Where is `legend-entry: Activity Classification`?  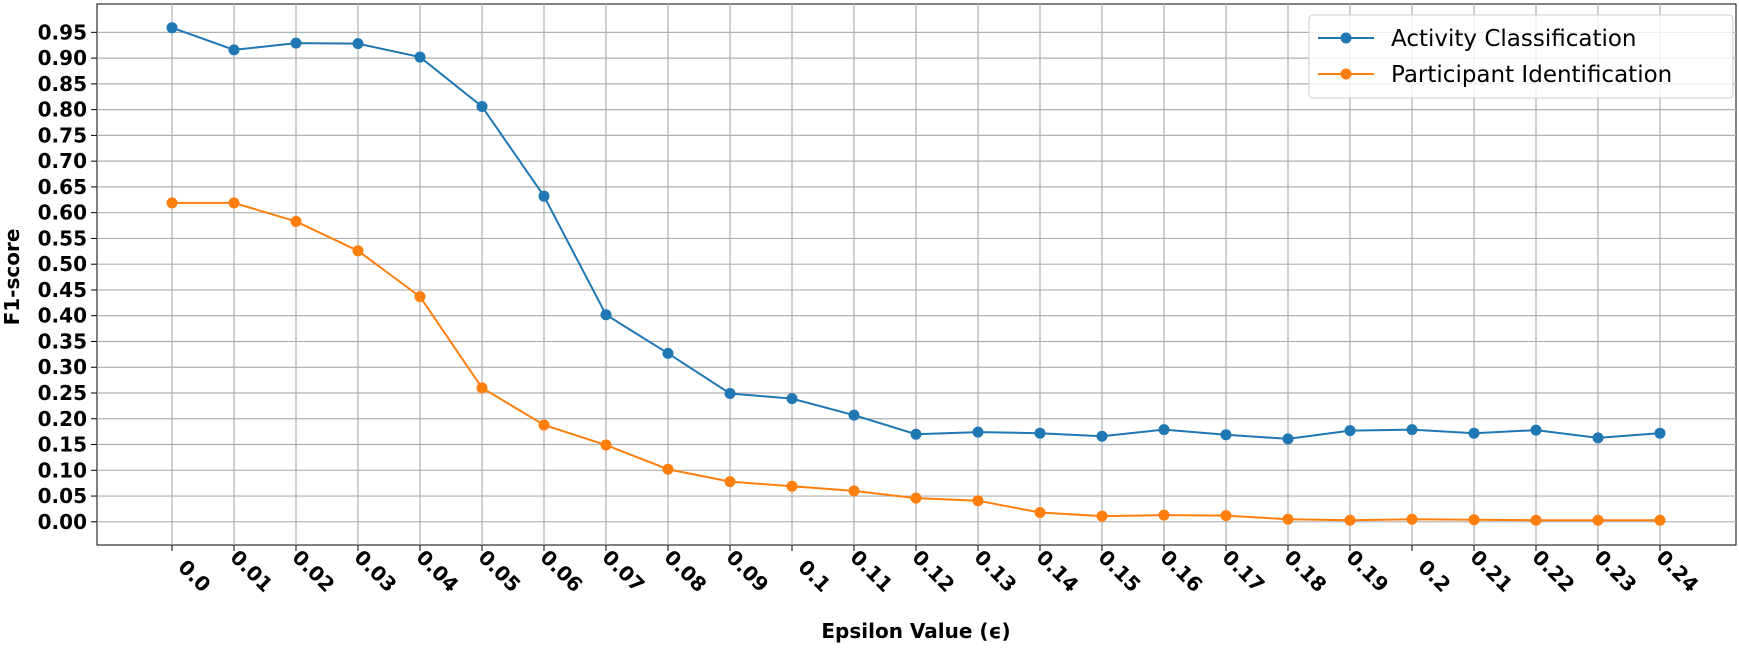
legend-entry: Activity Classification is located at coordinates (1477, 39).